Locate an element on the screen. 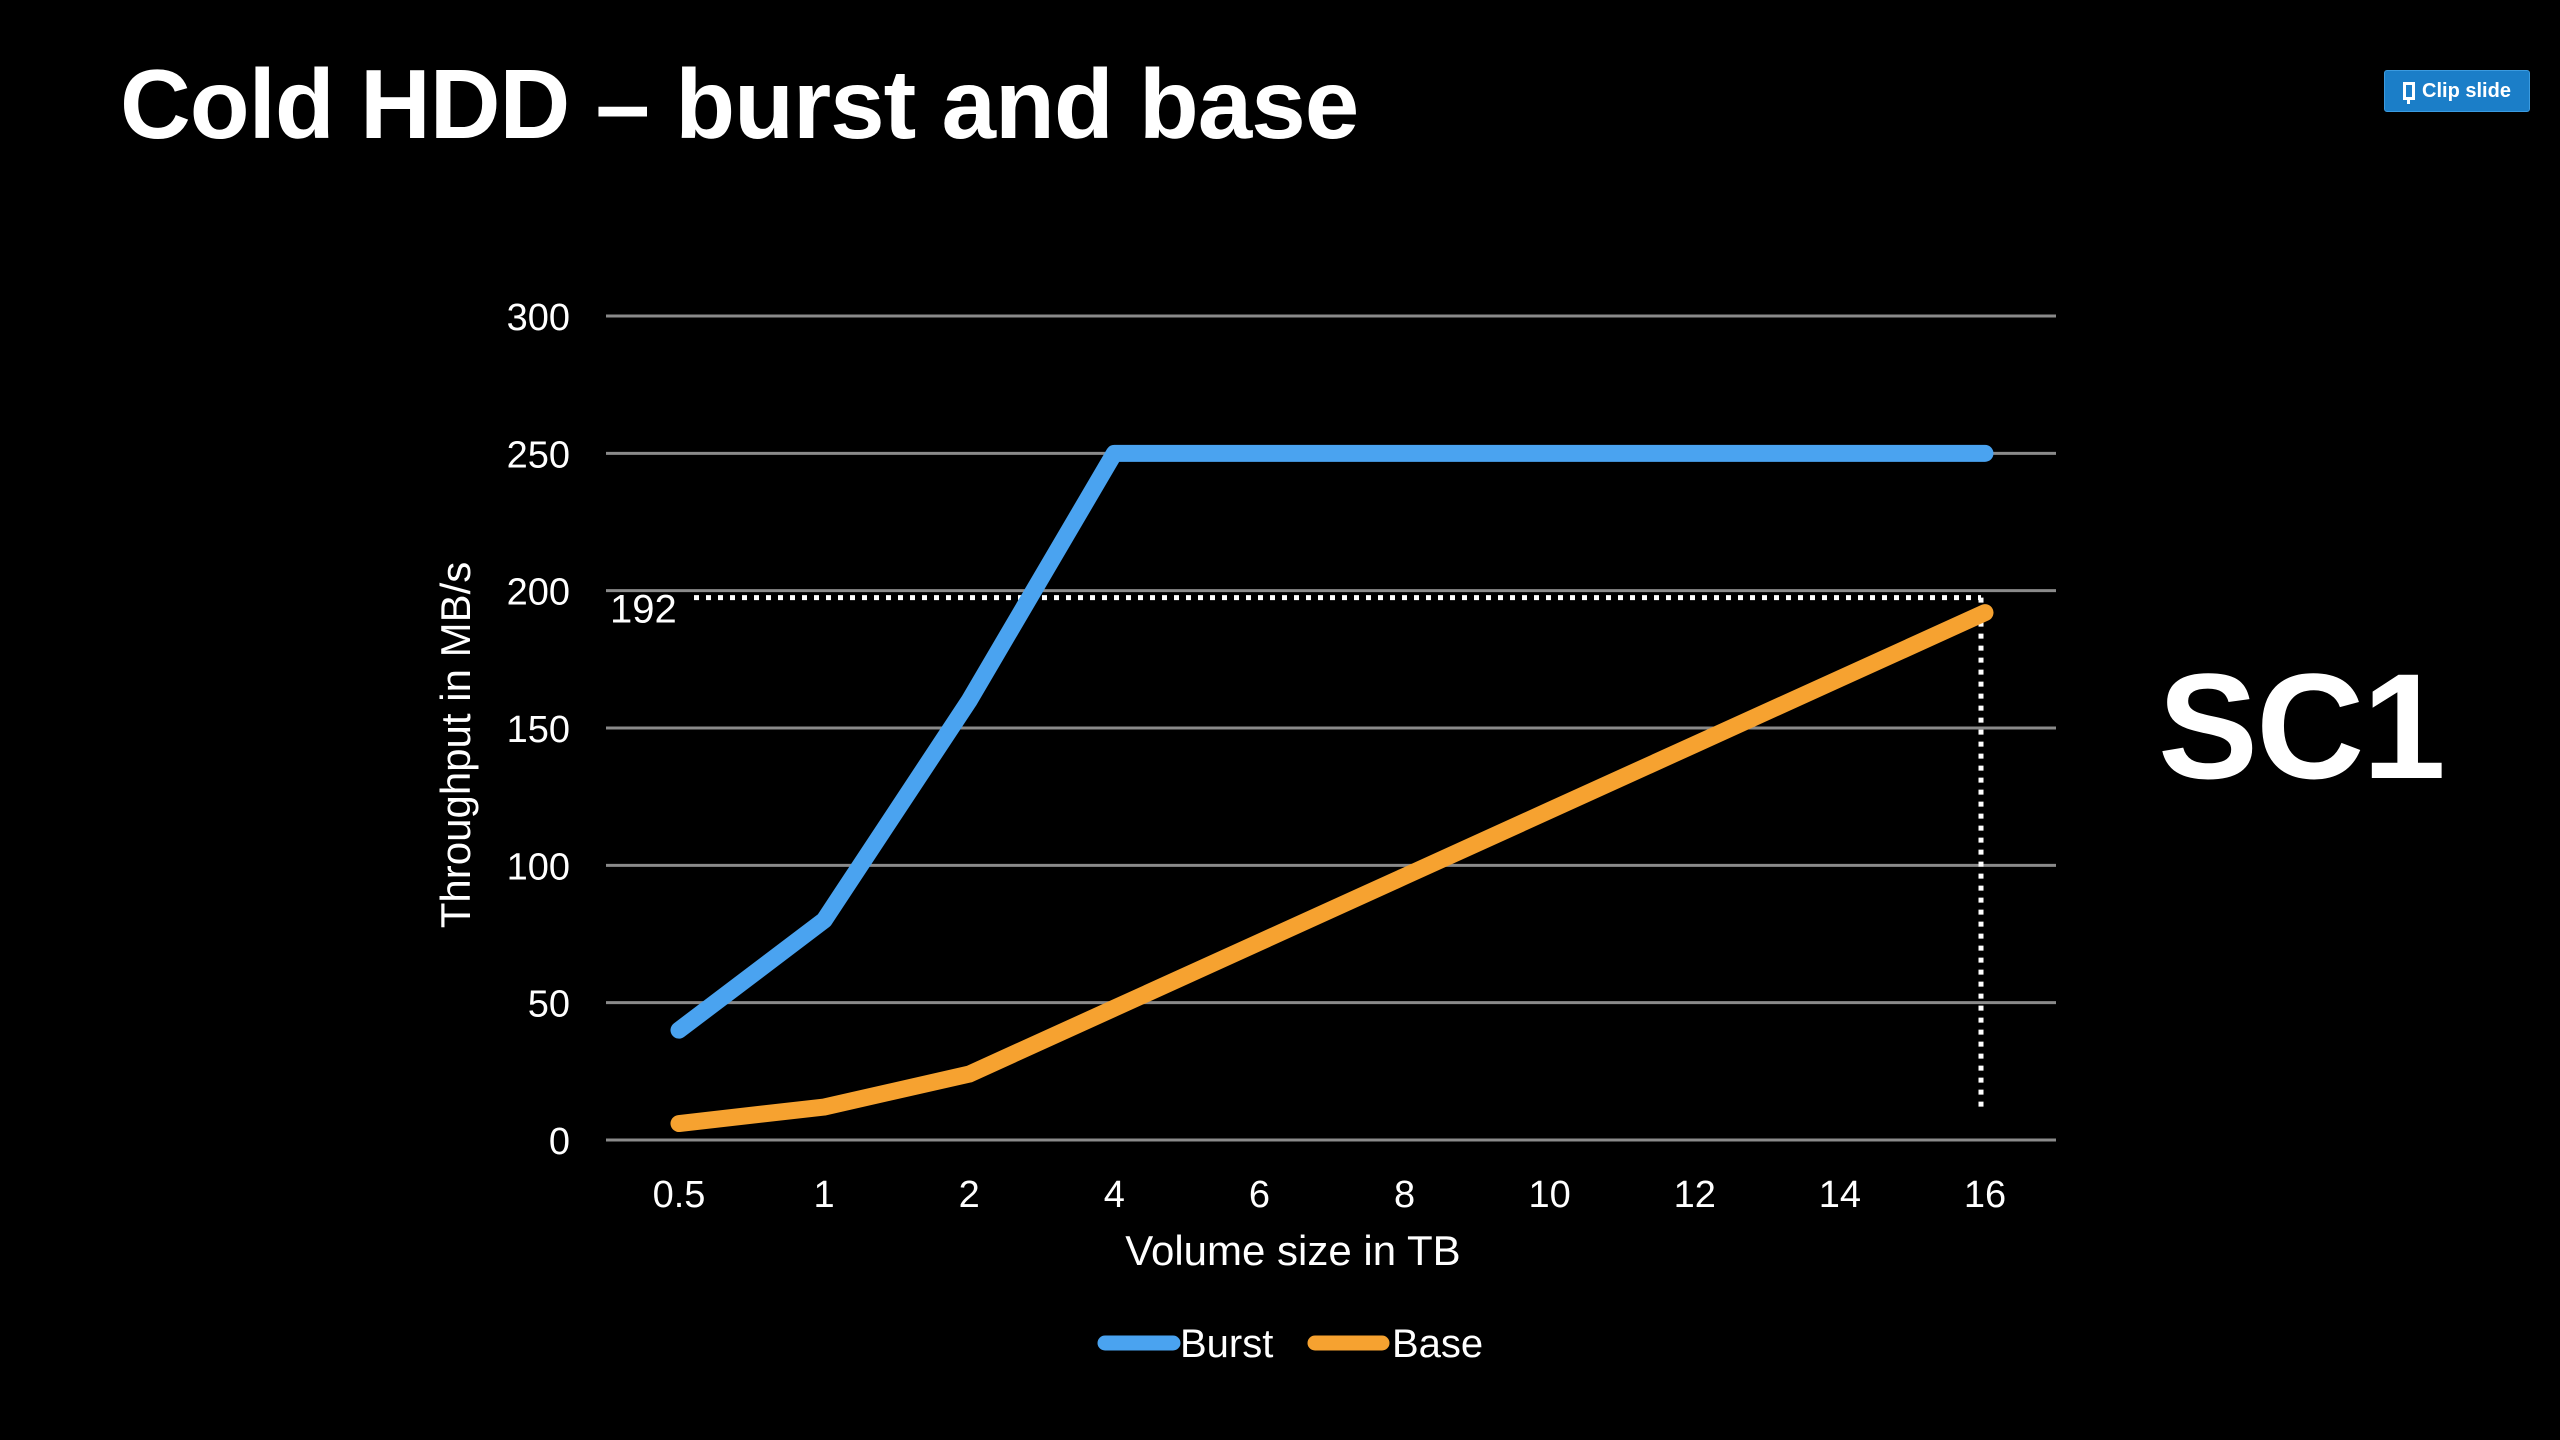 This screenshot has height=1440, width=2560. y-tick-label: 150 is located at coordinates (538, 730).